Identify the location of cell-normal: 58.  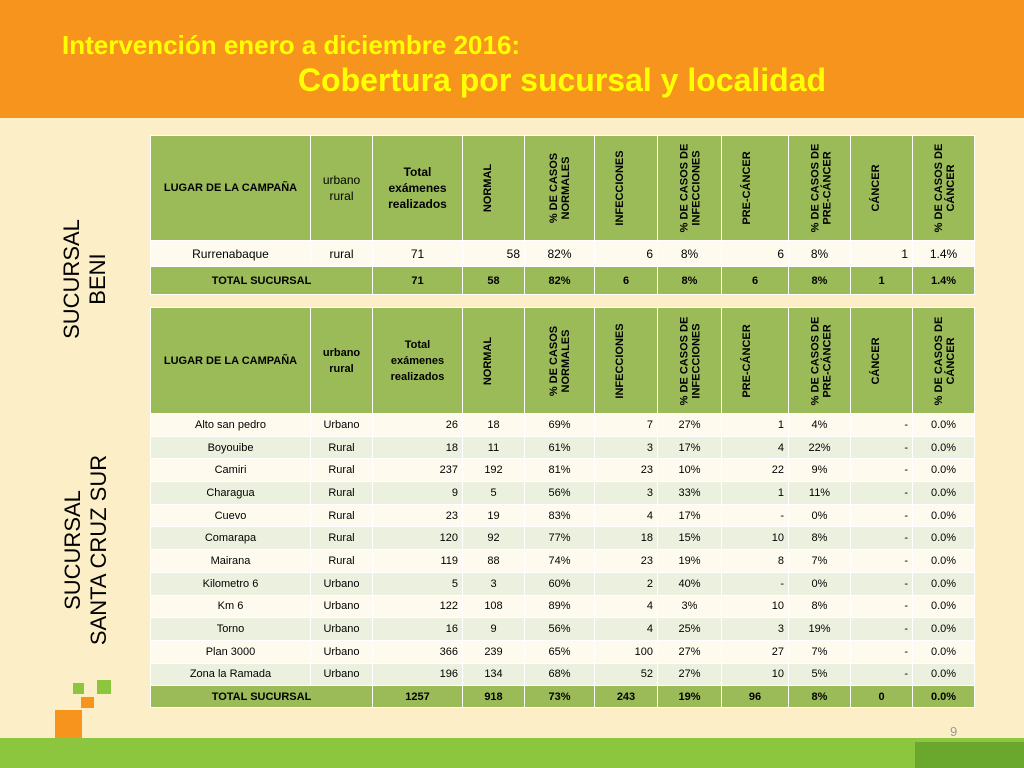
(493, 253).